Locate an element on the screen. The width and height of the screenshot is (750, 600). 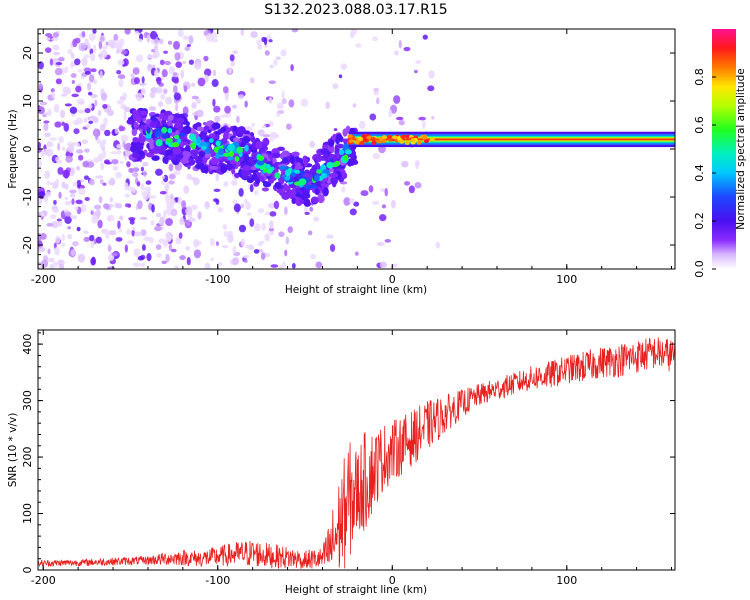
spectrogram-y-tick-label: 20 is located at coordinates (27, 53).